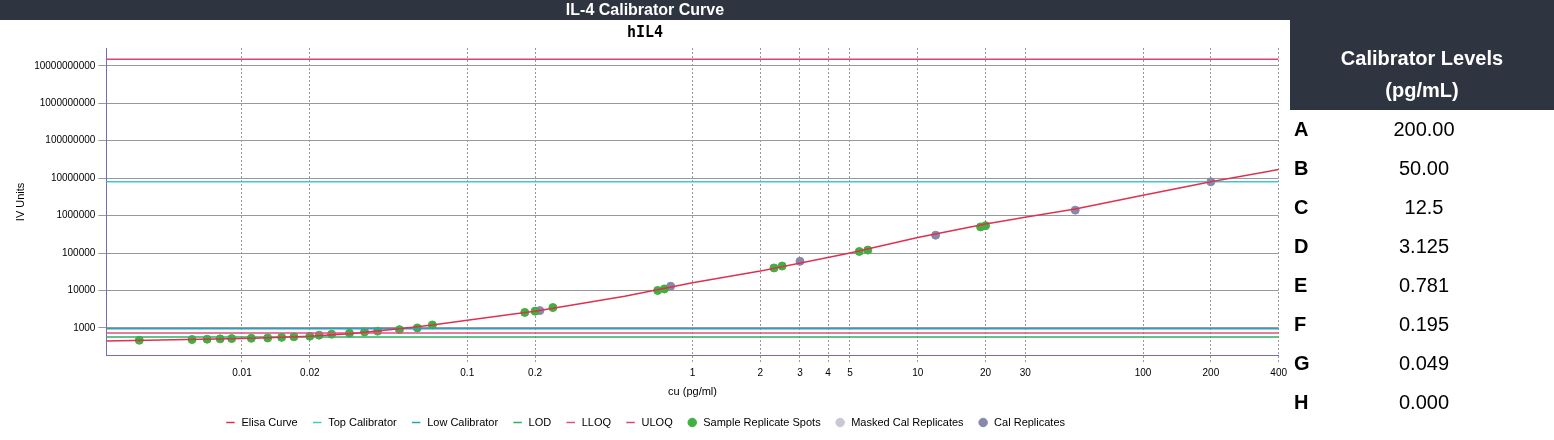 Image resolution: width=1554 pixels, height=440 pixels. Describe the element at coordinates (1424, 324) in the screenshot. I see `text: 0.195` at that location.